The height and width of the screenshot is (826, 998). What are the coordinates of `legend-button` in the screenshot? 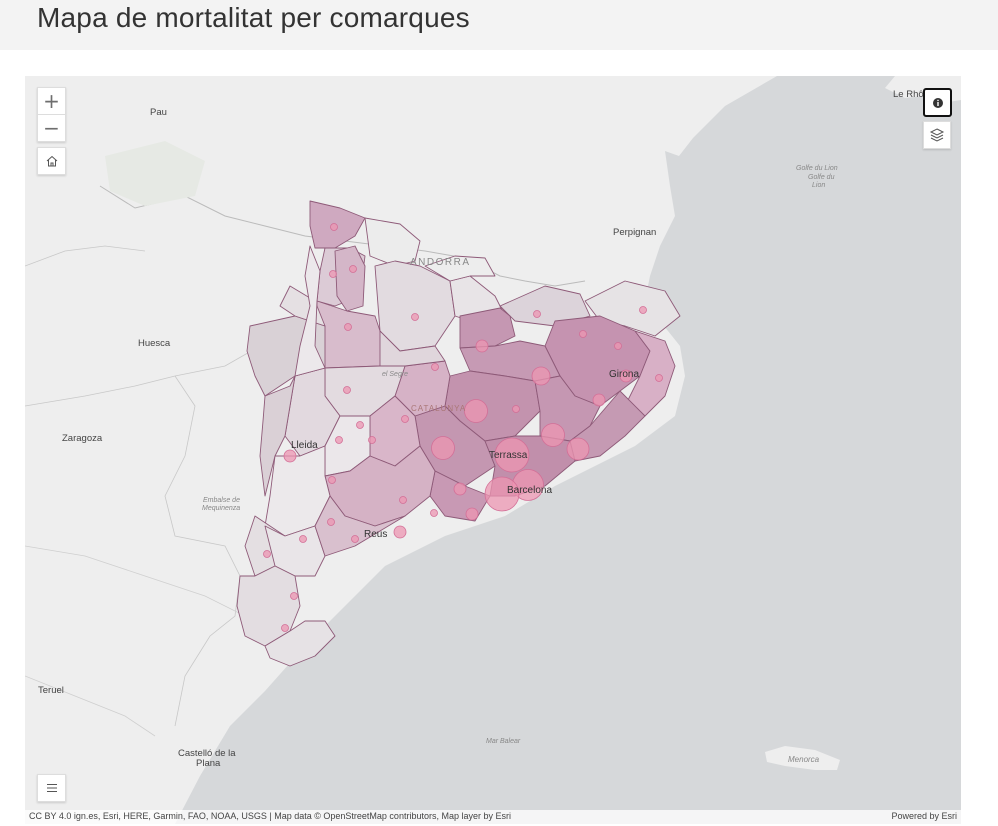 It's located at (51, 788).